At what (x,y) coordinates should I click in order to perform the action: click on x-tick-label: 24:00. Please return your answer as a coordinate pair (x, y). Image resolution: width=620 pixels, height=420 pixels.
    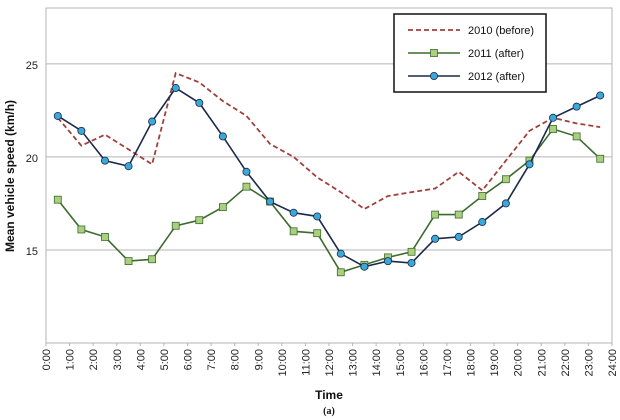
    Looking at the image, I should click on (613, 363).